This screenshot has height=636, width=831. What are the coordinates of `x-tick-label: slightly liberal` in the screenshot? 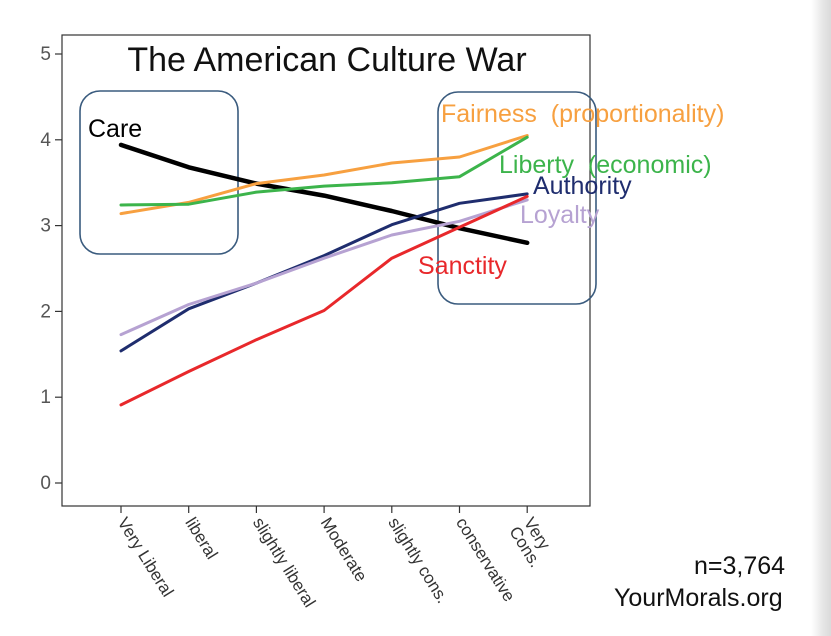 It's located at (284, 562).